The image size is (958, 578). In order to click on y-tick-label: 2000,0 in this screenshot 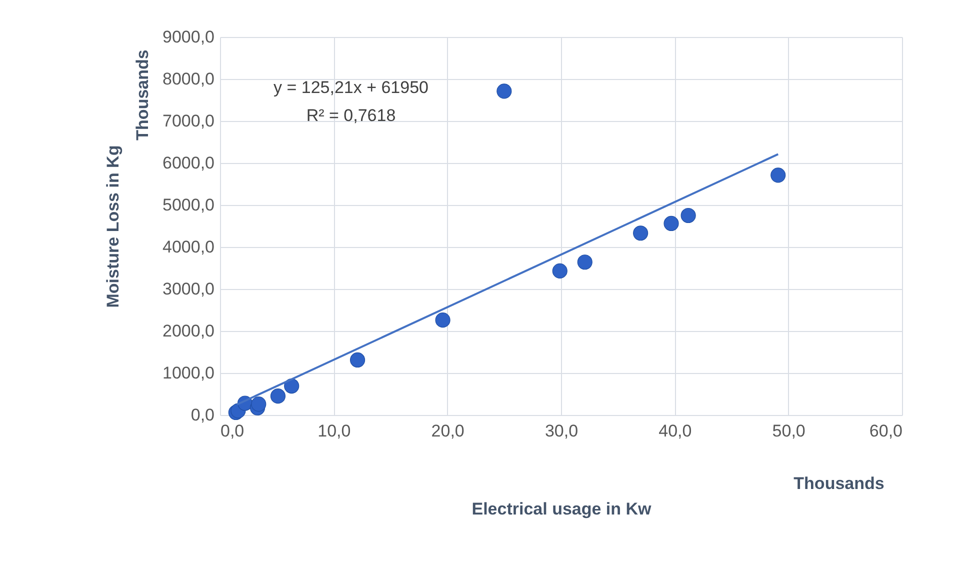, I will do `click(188, 331)`.